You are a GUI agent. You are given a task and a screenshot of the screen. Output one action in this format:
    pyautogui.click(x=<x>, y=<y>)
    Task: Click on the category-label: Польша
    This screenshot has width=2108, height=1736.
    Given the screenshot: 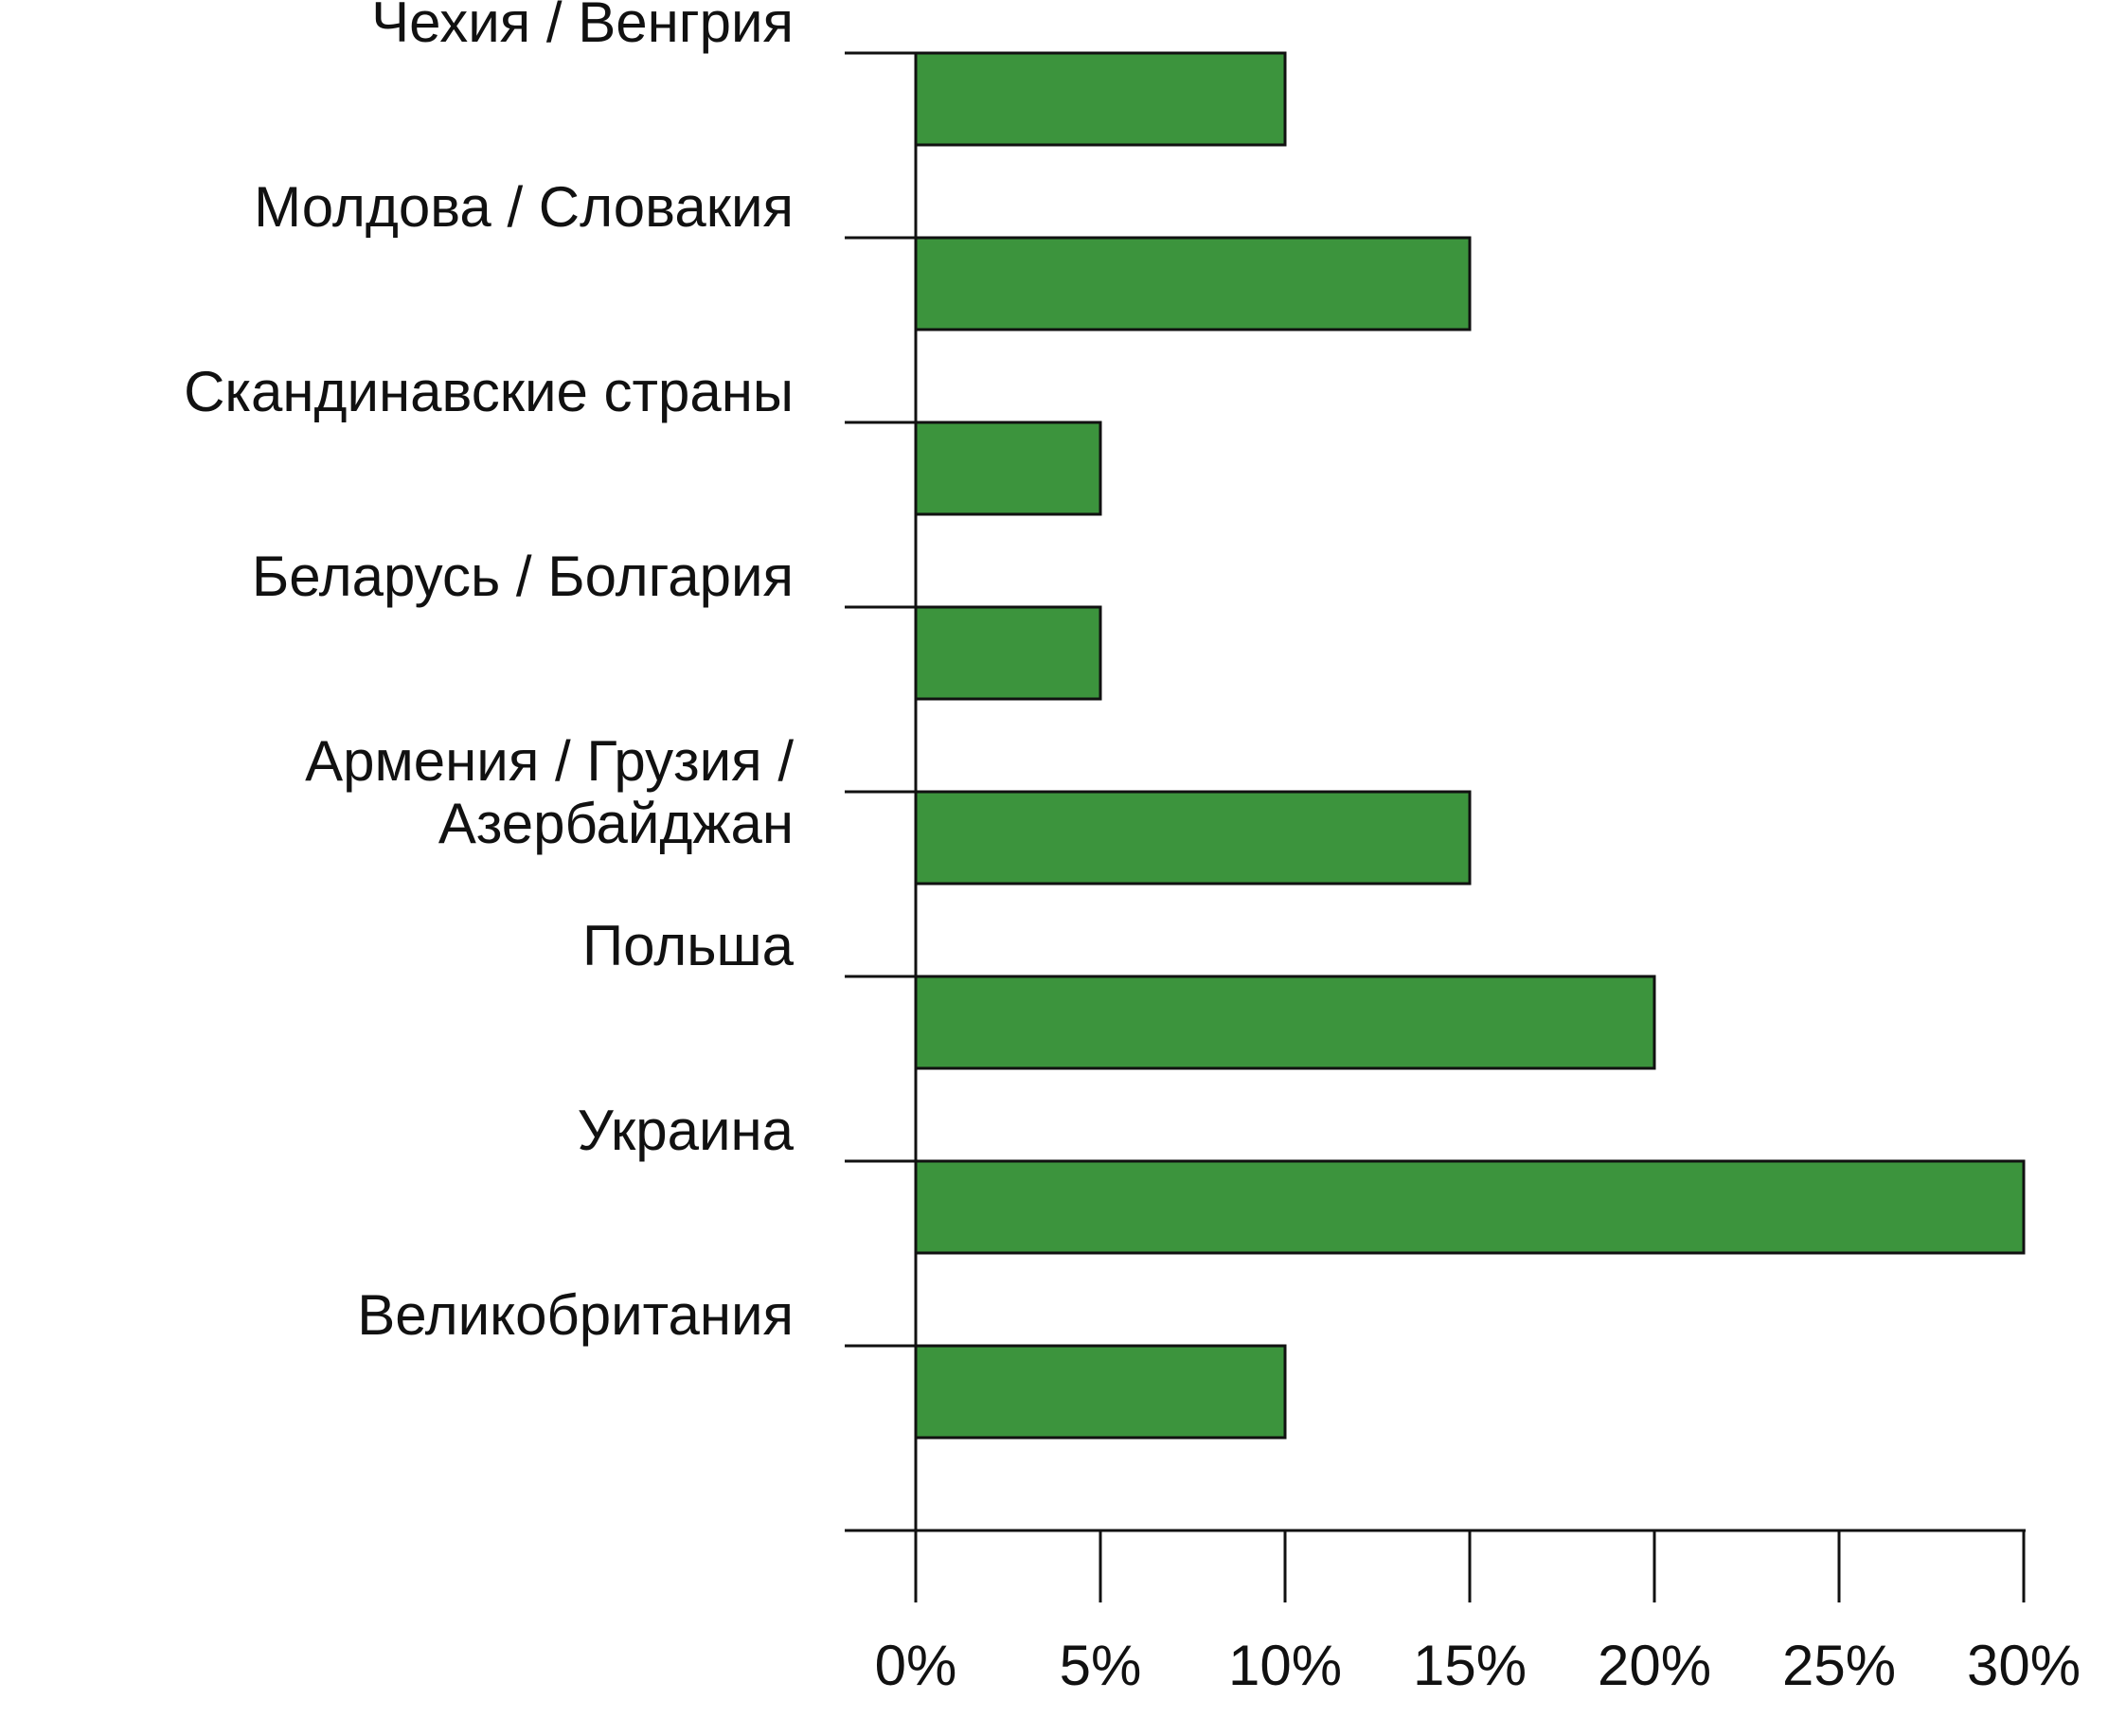 What is the action you would take?
    pyautogui.click(x=688, y=945)
    